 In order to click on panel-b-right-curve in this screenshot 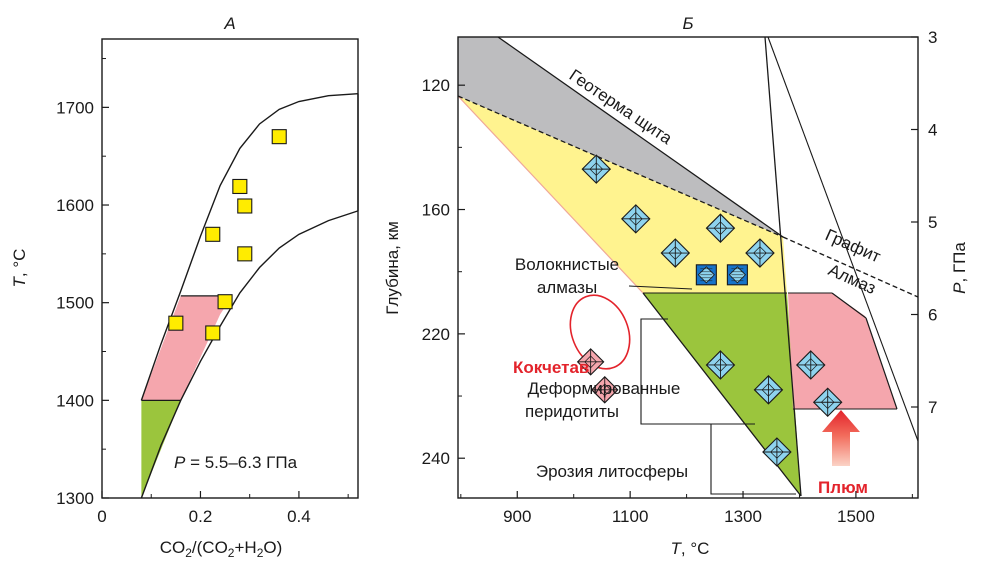, I will do `click(843, 239)`.